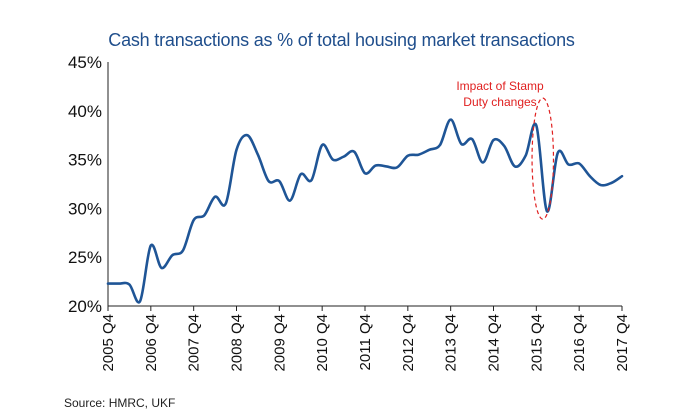 This screenshot has height=420, width=683. What do you see at coordinates (408, 343) in the screenshot?
I see `x-tick-label: 2012 Q4` at bounding box center [408, 343].